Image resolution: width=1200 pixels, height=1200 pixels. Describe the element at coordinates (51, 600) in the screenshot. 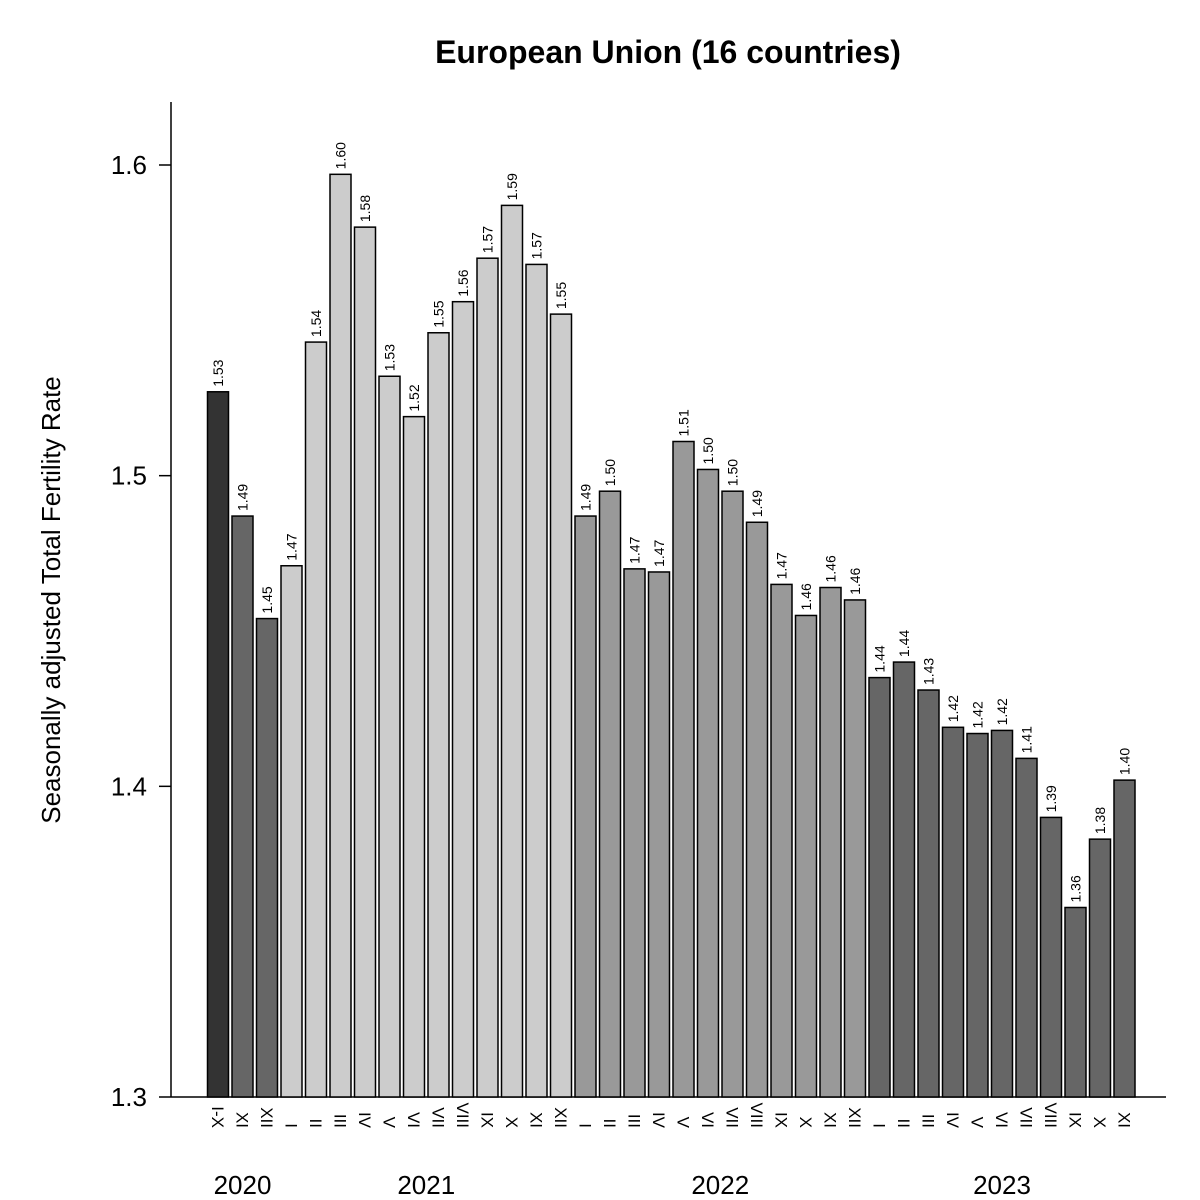

I see `y-axis-label: Seasonally adjusted Total Fertility Rate` at that location.